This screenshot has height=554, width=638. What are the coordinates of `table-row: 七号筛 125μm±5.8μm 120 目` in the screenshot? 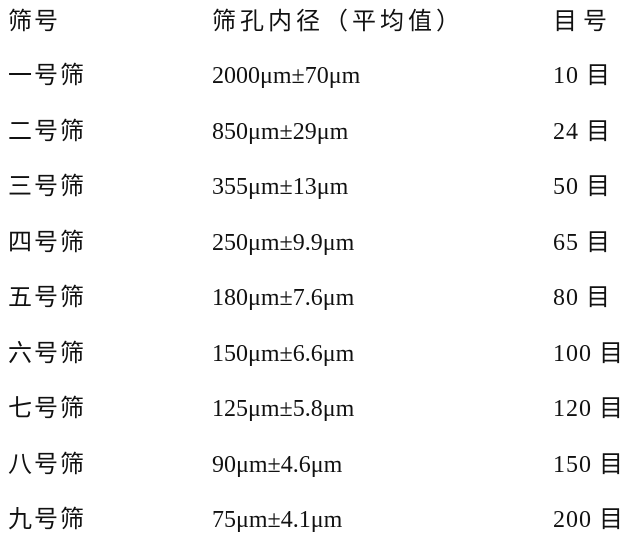 It's located at (319, 409).